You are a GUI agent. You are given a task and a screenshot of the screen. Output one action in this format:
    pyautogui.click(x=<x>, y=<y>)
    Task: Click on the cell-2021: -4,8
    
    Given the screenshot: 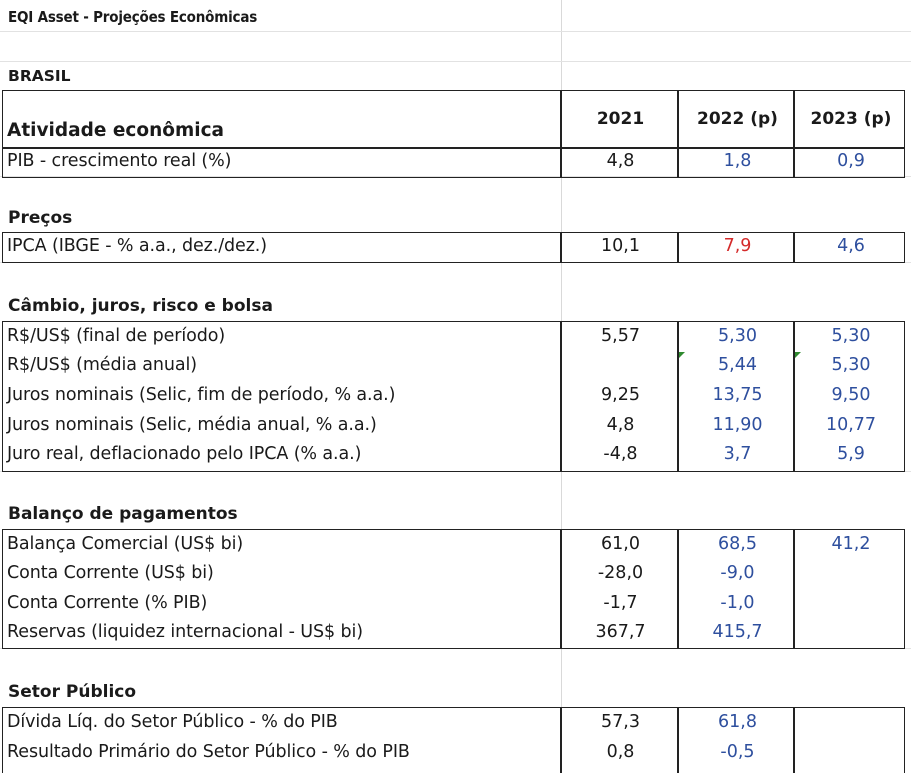 What is the action you would take?
    pyautogui.click(x=620, y=454)
    